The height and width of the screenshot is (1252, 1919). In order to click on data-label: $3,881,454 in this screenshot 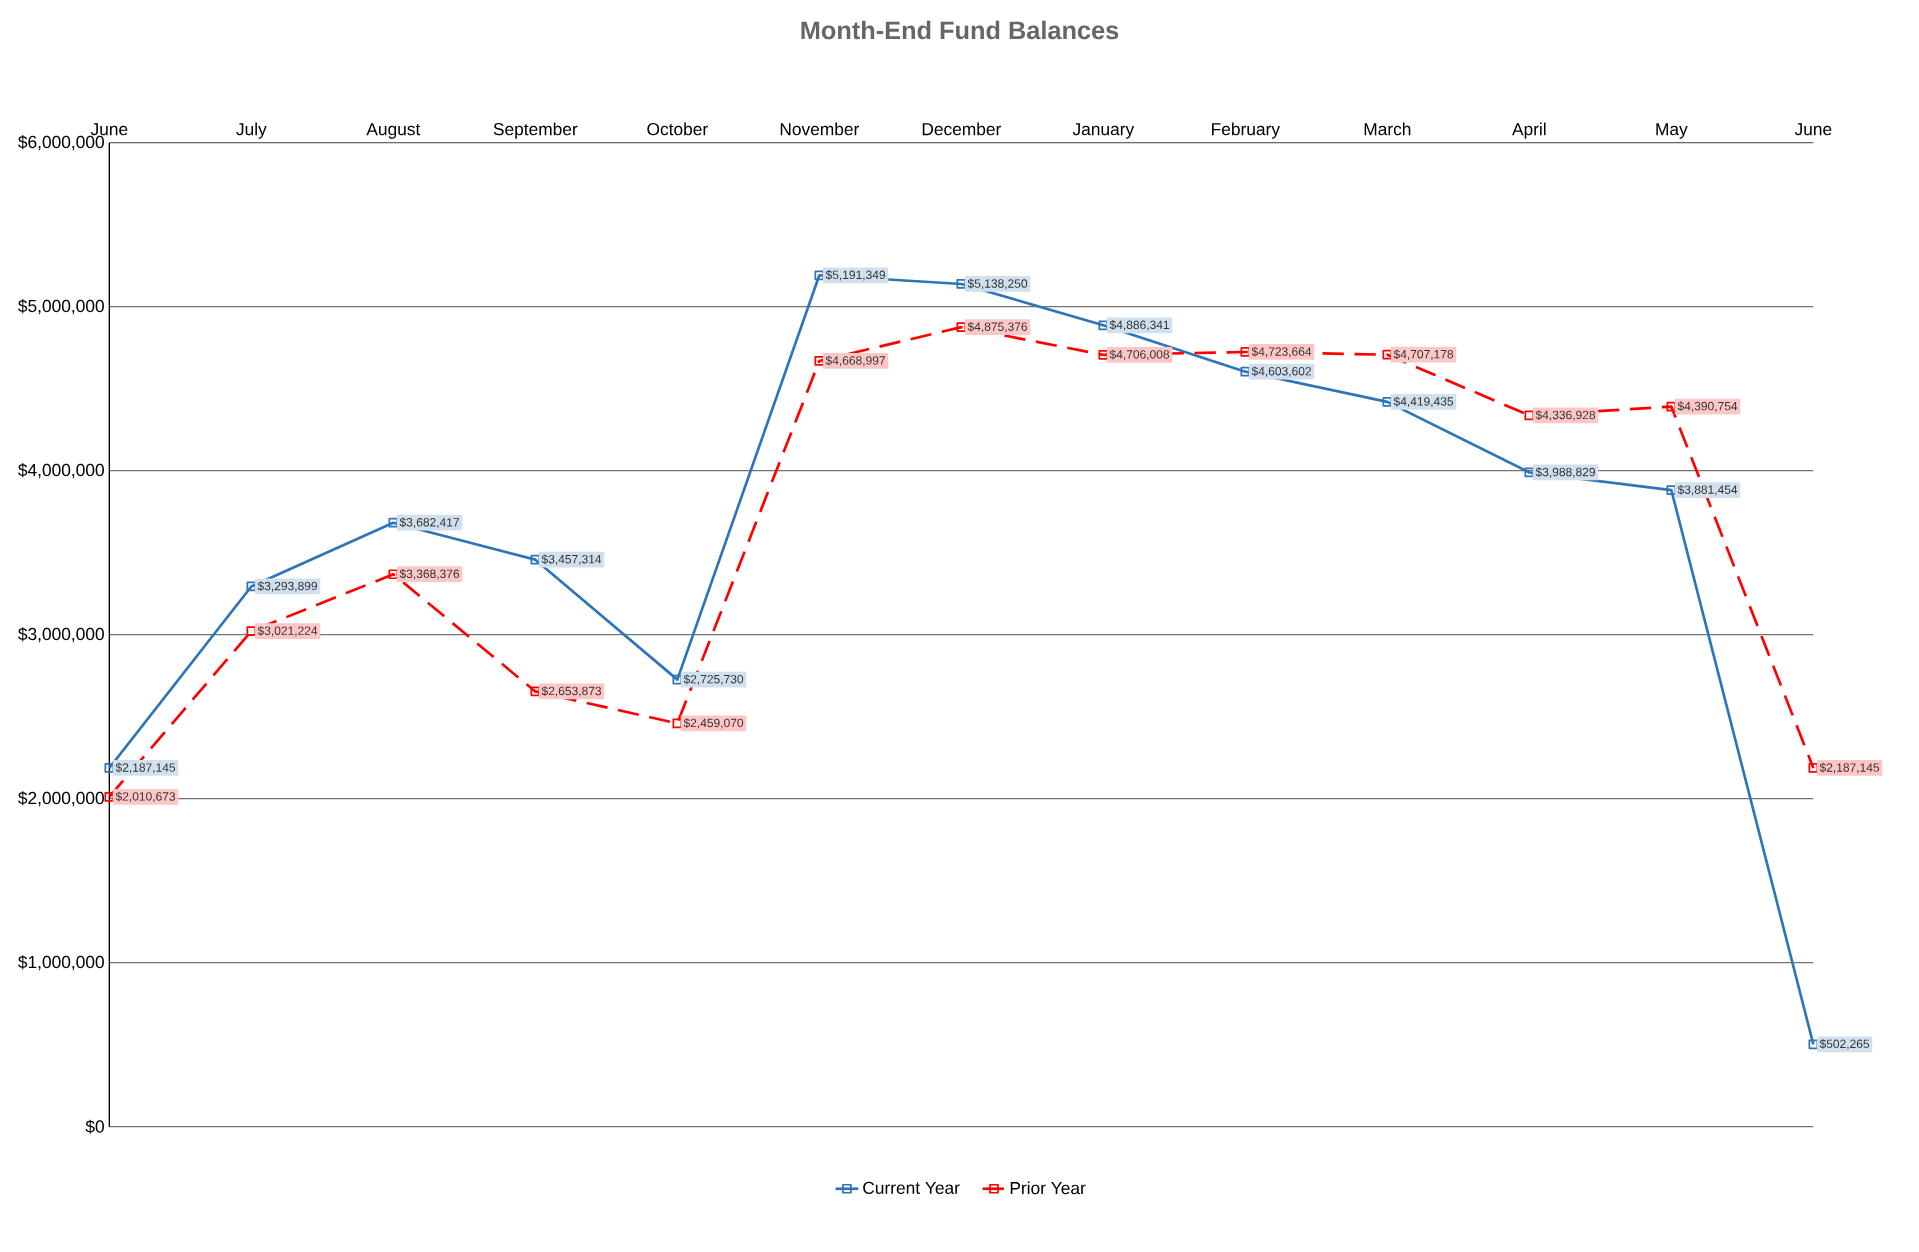, I will do `click(1707, 490)`.